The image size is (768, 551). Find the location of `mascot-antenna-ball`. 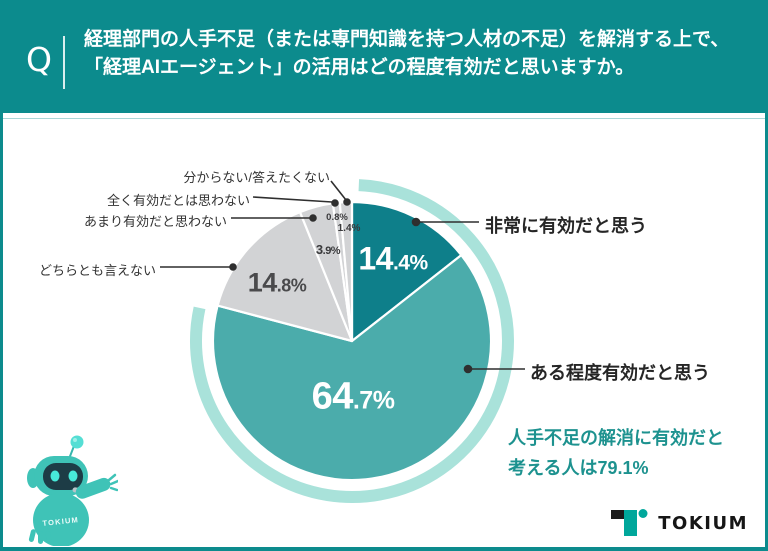

mascot-antenna-ball is located at coordinates (77, 442).